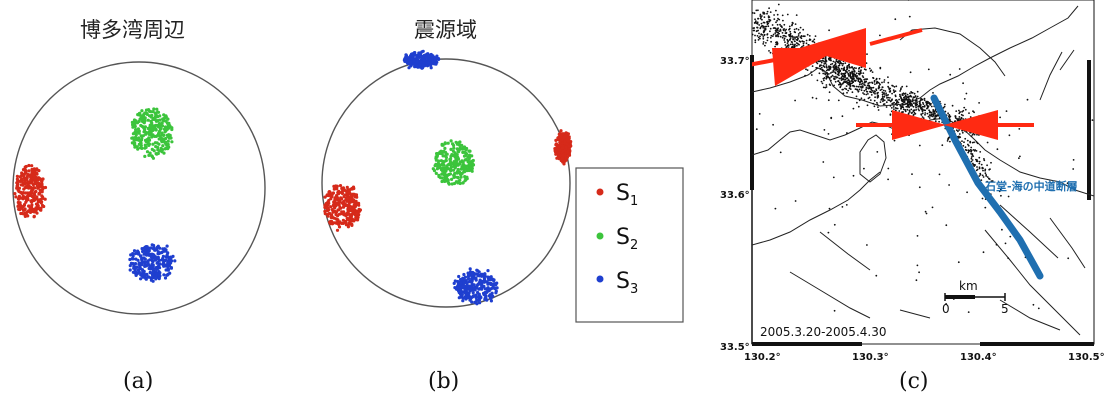 The height and width of the screenshot is (396, 1110). What do you see at coordinates (978, 357) in the screenshot?
I see `lon-label-130-4: 130.4°` at bounding box center [978, 357].